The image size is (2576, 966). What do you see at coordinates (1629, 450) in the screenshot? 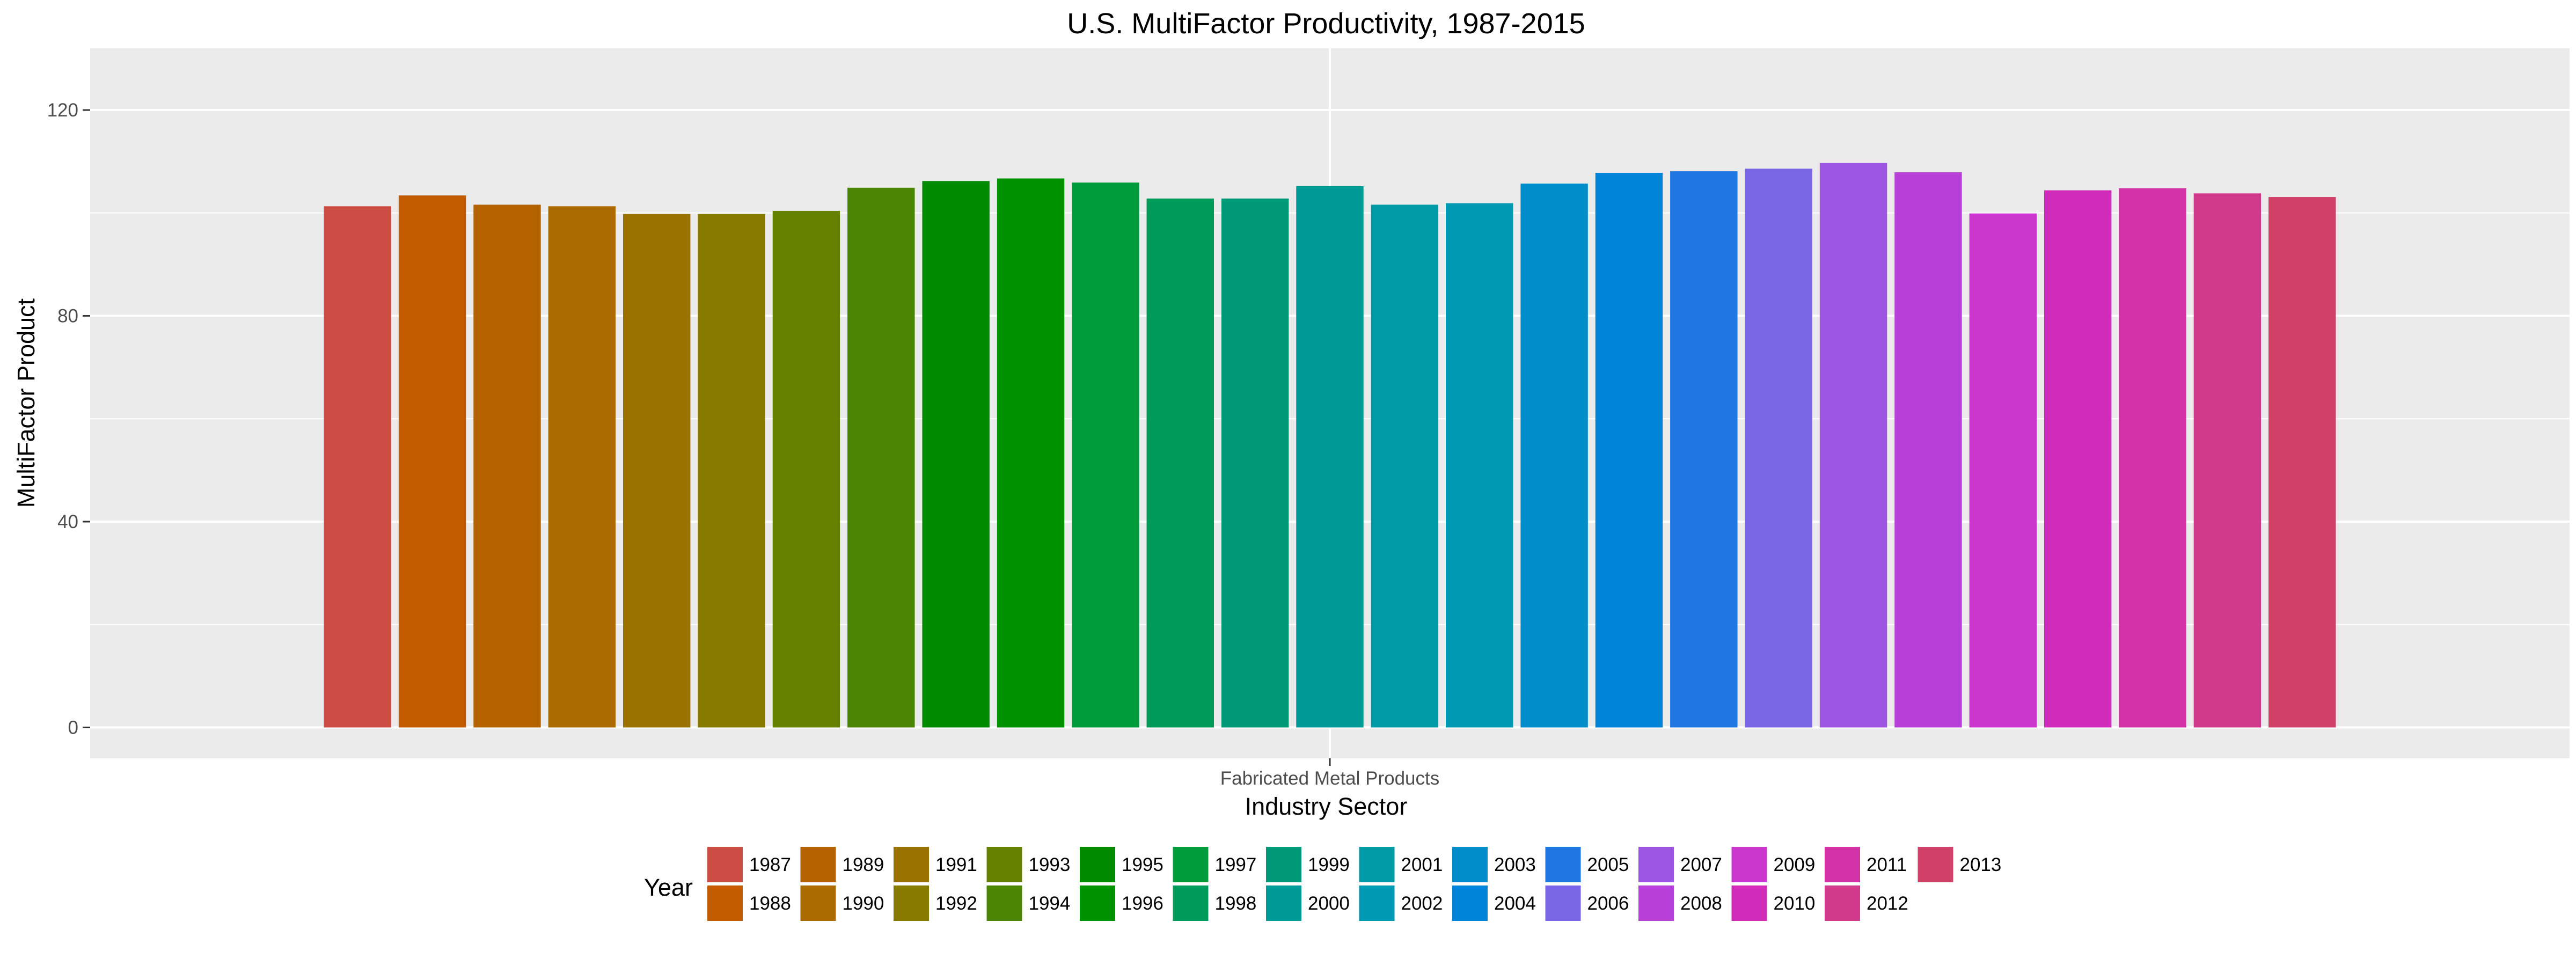
I see `bar-2004` at bounding box center [1629, 450].